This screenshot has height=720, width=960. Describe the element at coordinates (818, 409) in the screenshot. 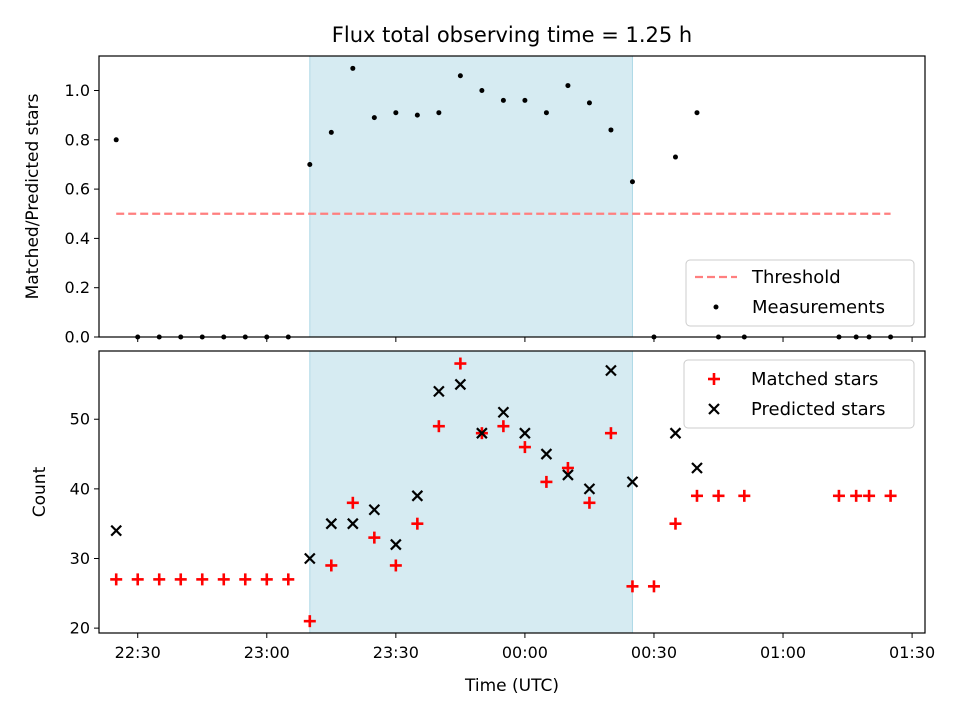

I see `legend-predicted-label: Predicted stars` at that location.